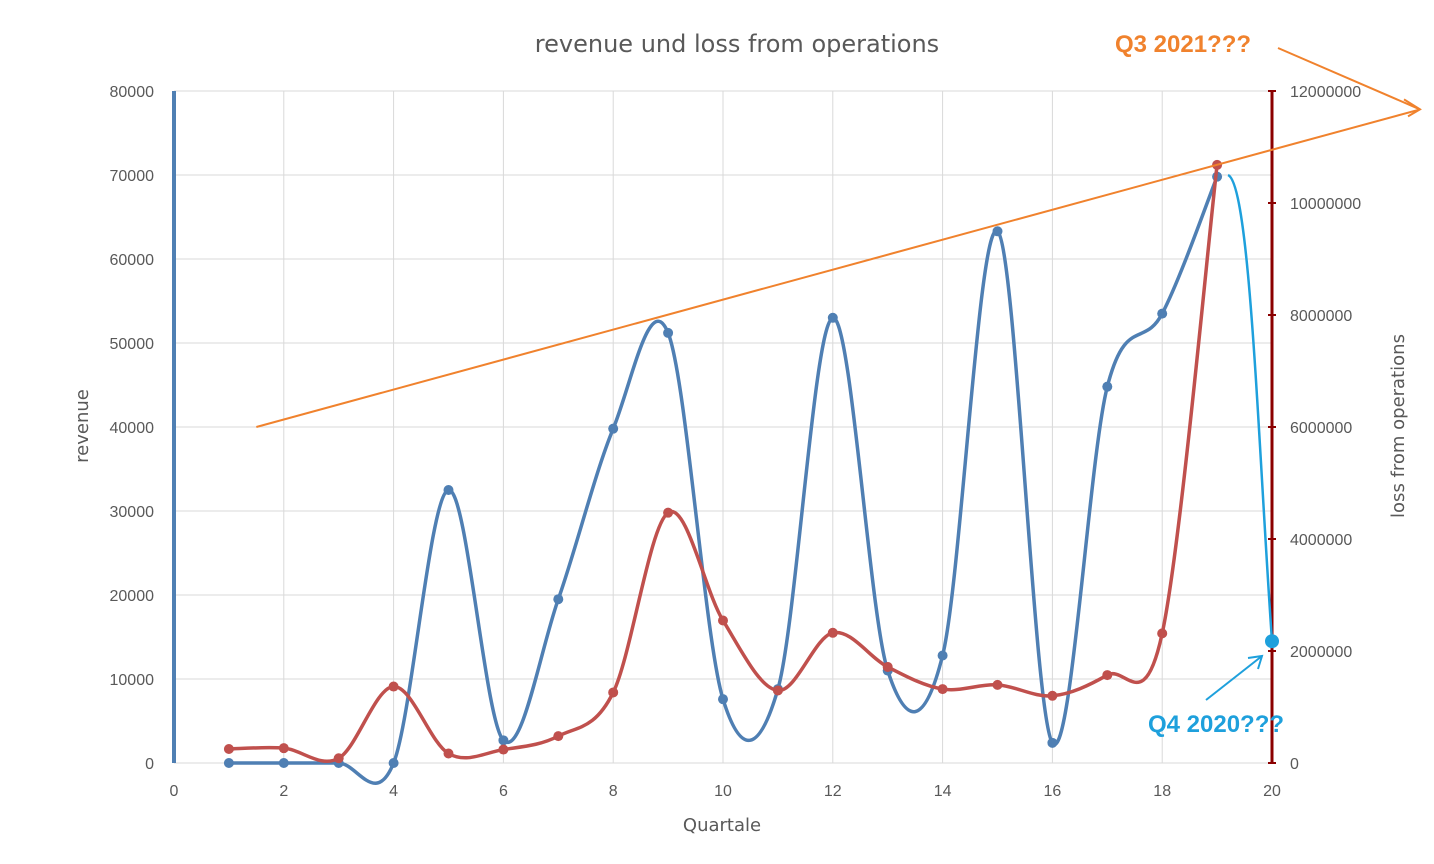 The height and width of the screenshot is (864, 1434). What do you see at coordinates (132, 680) in the screenshot?
I see `y-tick-label: 10000` at bounding box center [132, 680].